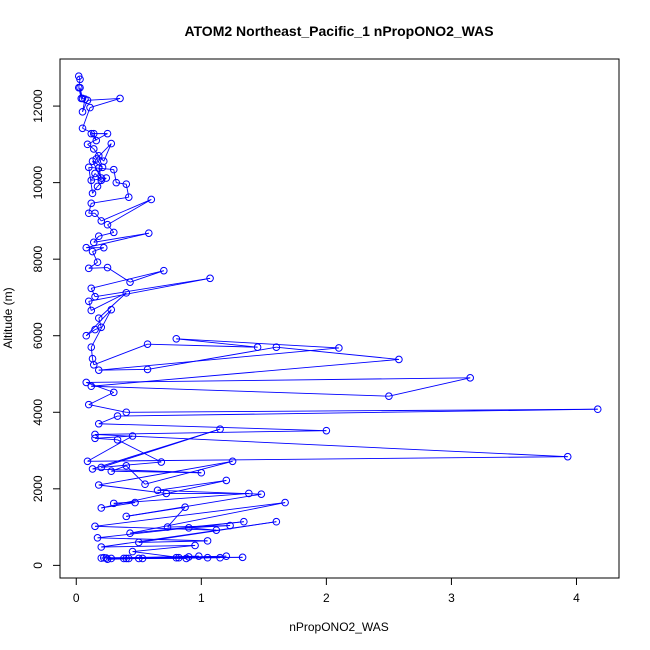 The height and width of the screenshot is (650, 650). I want to click on x-tick-label-0: 0, so click(76, 598).